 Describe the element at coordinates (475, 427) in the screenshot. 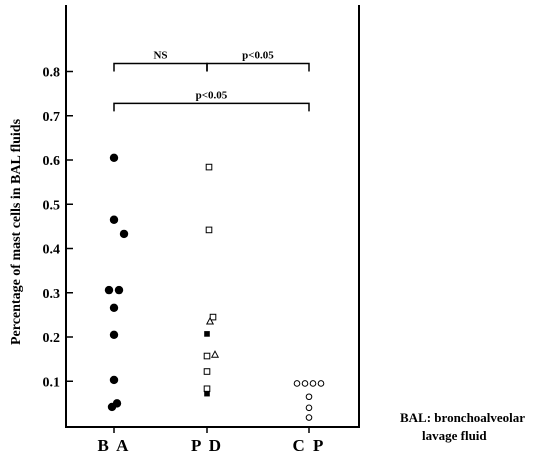

I see `abbreviation-note: BAL: bronchoalveolar lavage fluid` at that location.